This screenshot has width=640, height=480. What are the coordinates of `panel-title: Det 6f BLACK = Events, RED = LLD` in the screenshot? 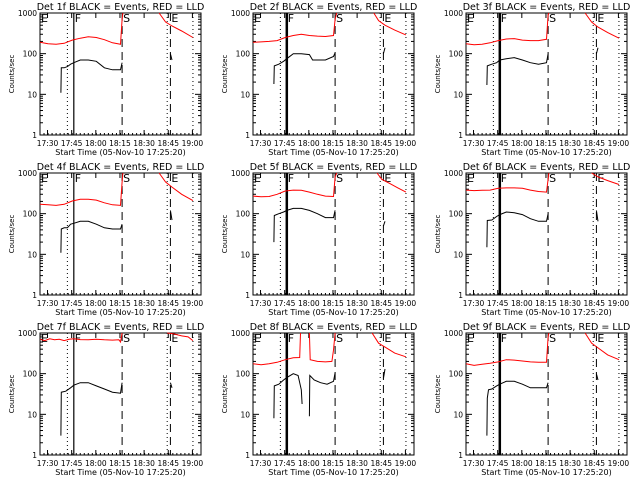 It's located at (547, 167).